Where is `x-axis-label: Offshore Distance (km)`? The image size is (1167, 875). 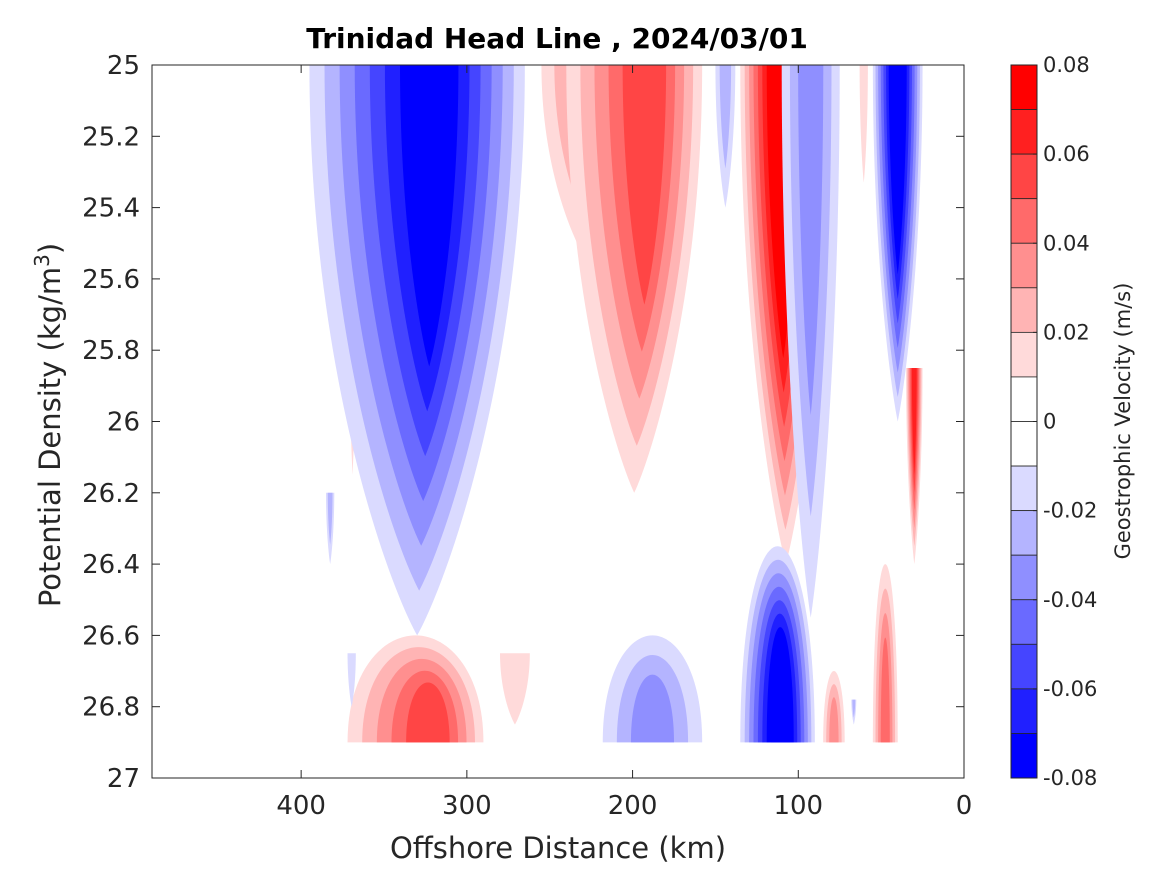 x-axis-label: Offshore Distance (km) is located at coordinates (558, 848).